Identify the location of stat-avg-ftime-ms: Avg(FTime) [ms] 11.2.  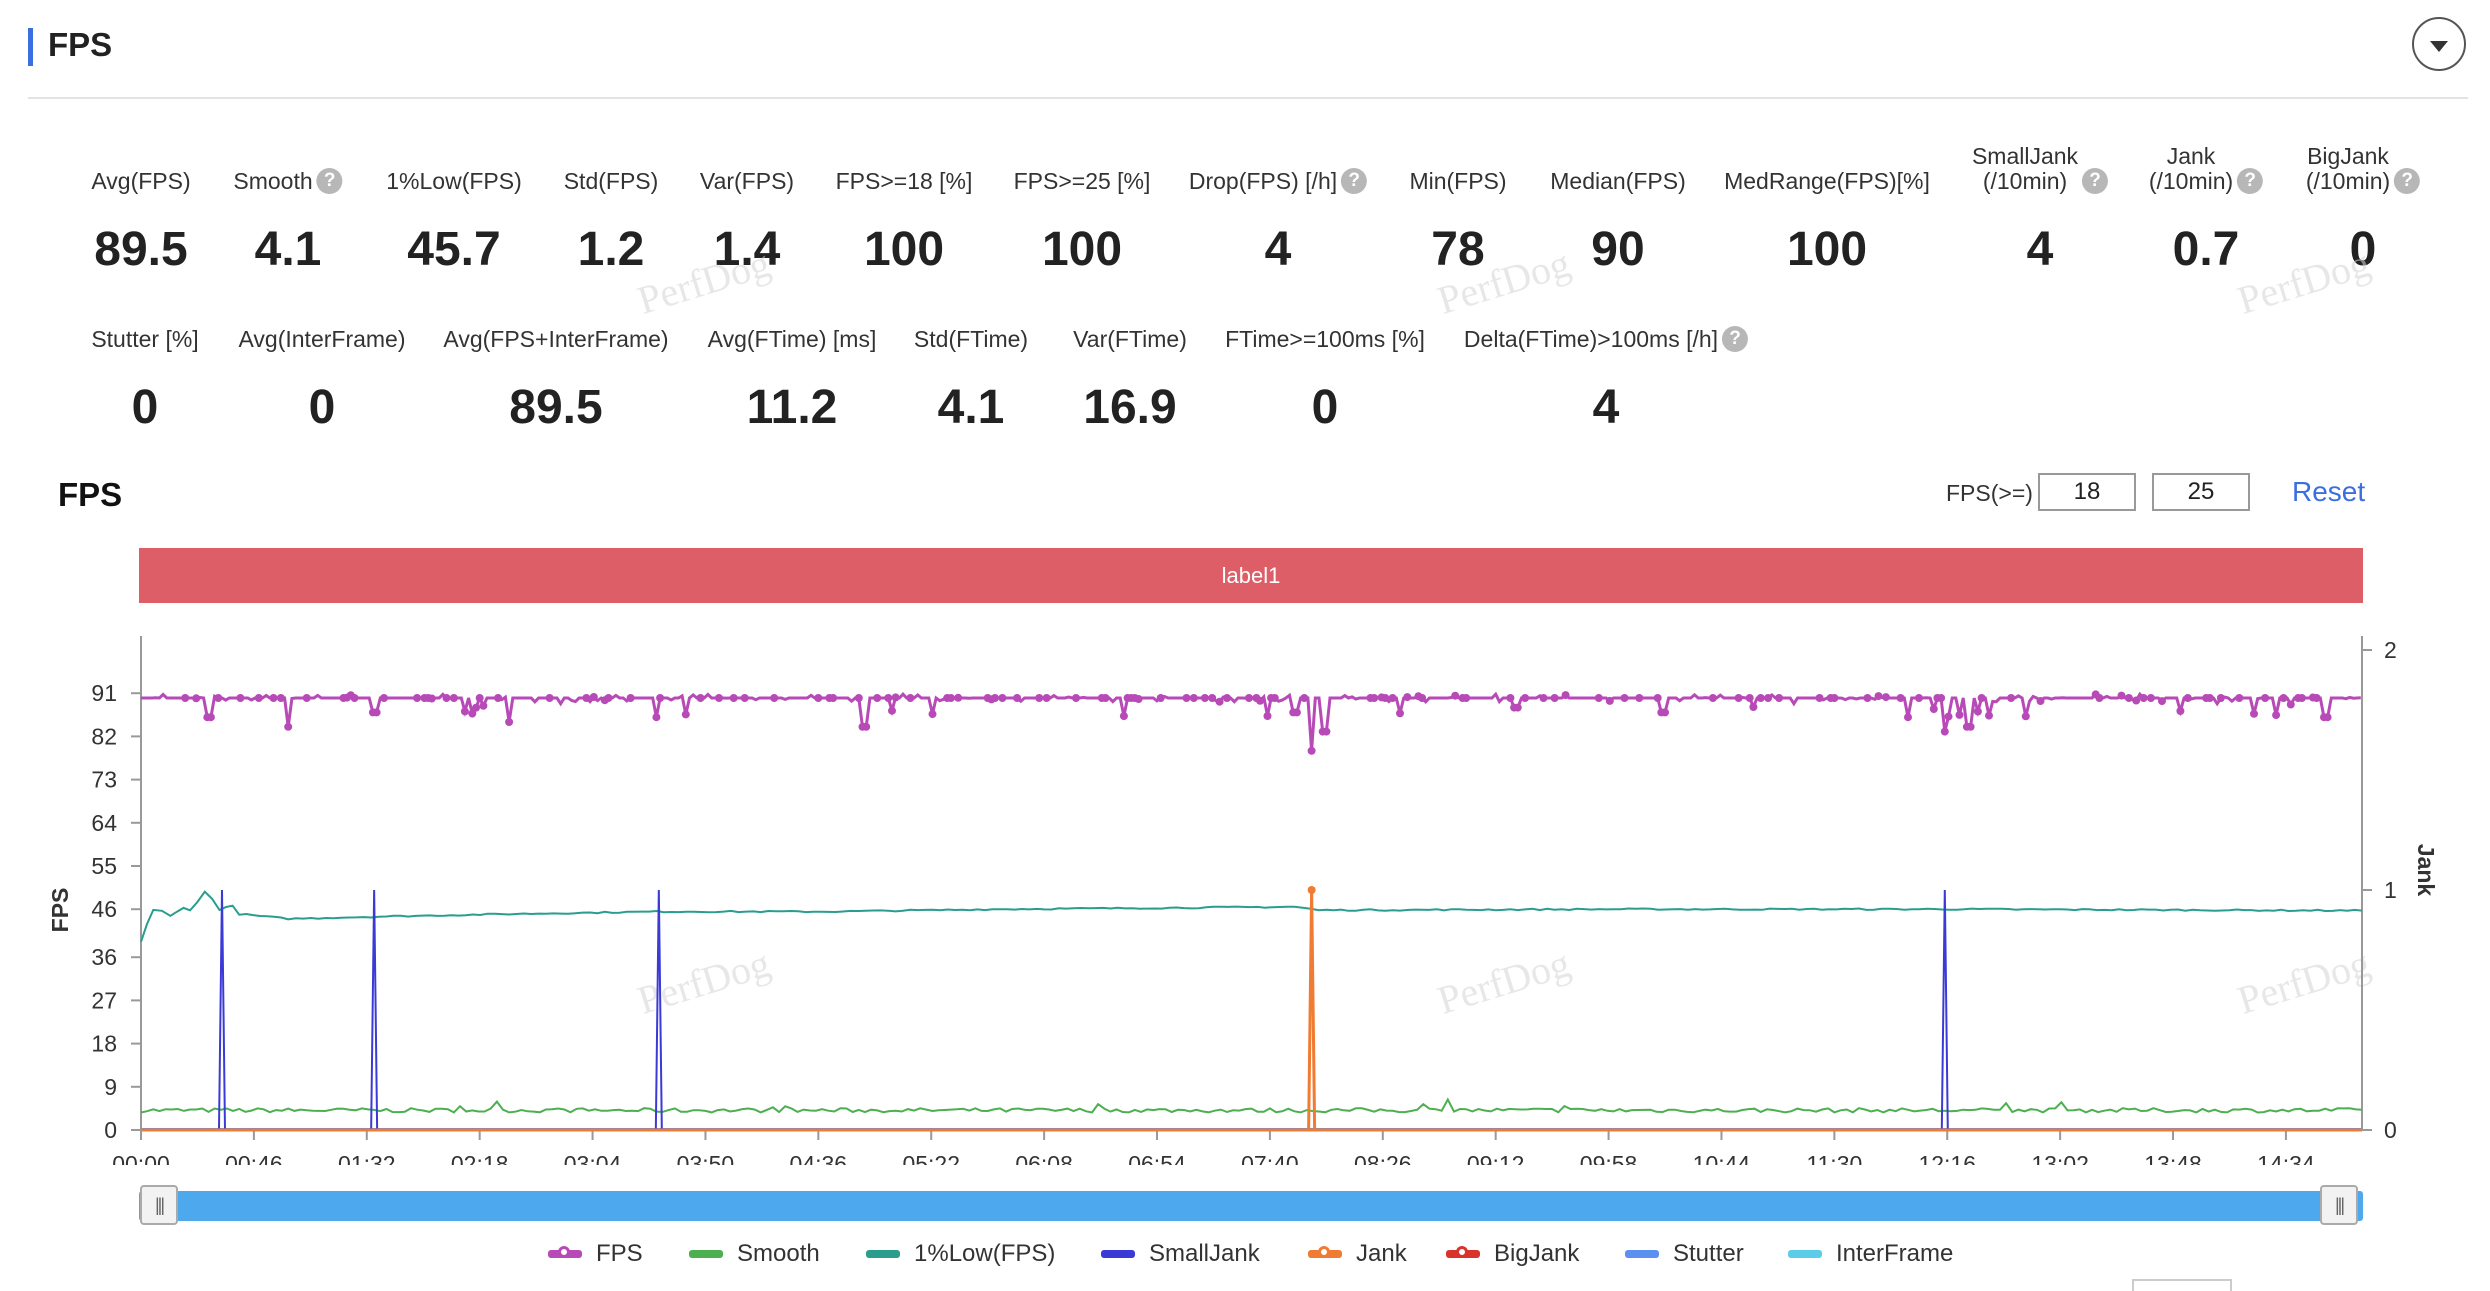
(792, 380).